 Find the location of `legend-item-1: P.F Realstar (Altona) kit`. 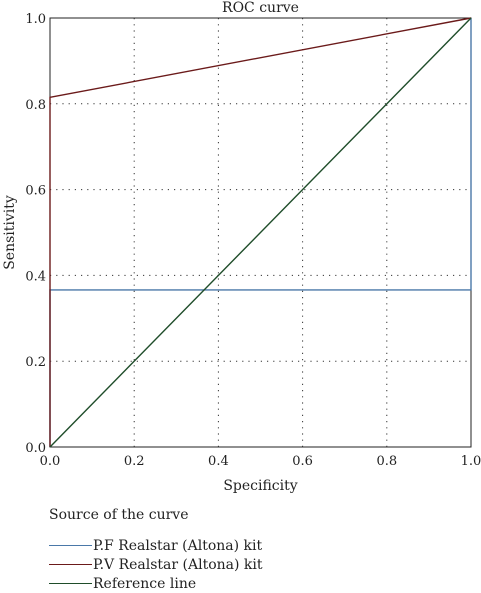

legend-item-1: P.F Realstar (Altona) kit is located at coordinates (156, 545).